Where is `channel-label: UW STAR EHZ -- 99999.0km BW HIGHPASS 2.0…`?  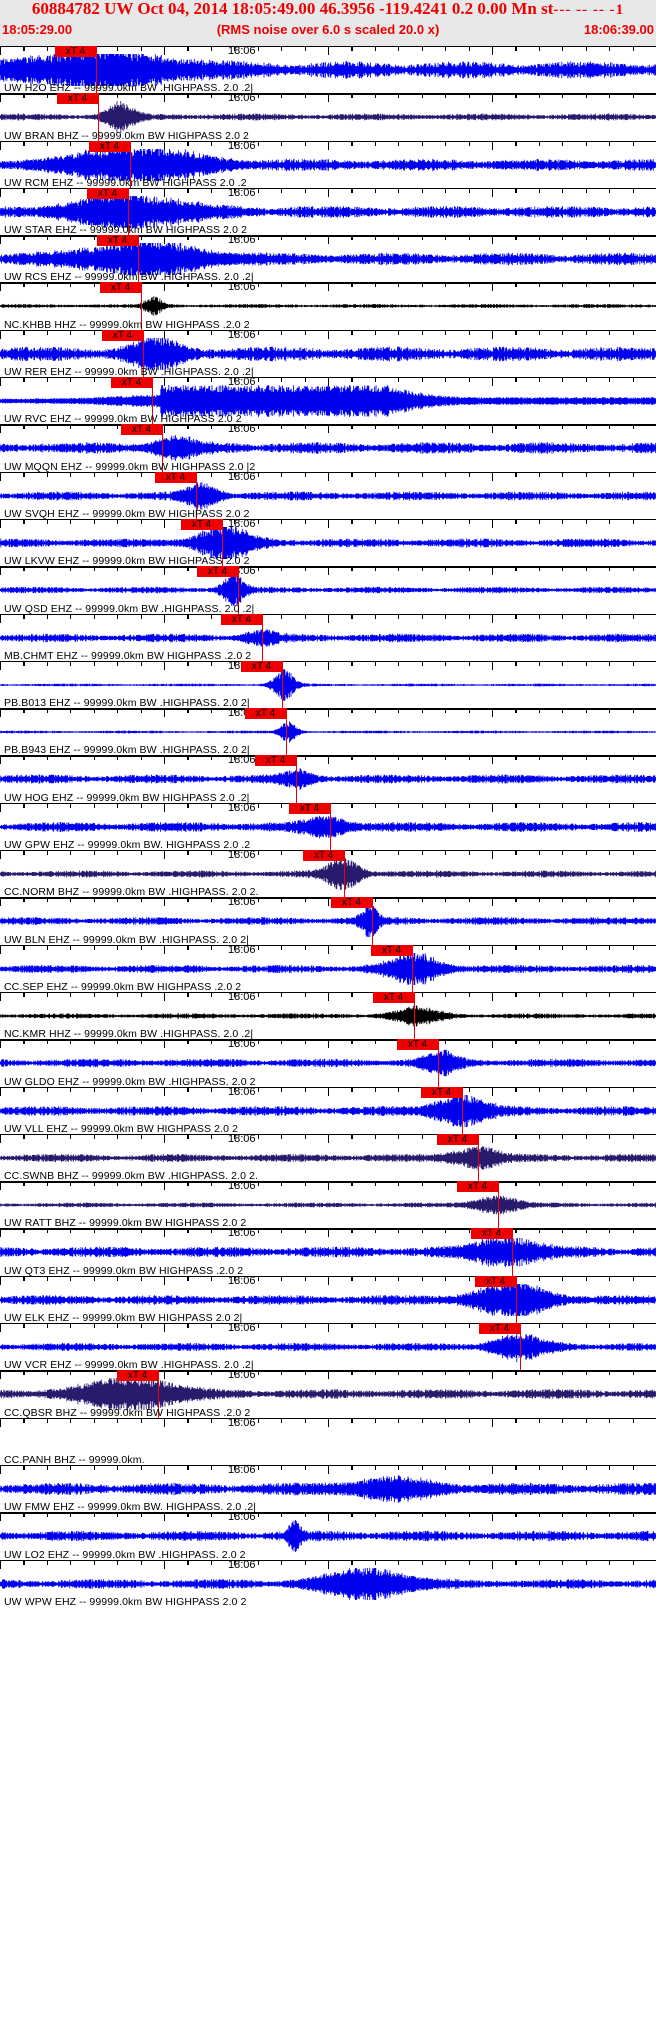
channel-label: UW STAR EHZ -- 99999.0km BW HIGHPASS 2.0… is located at coordinates (126, 230).